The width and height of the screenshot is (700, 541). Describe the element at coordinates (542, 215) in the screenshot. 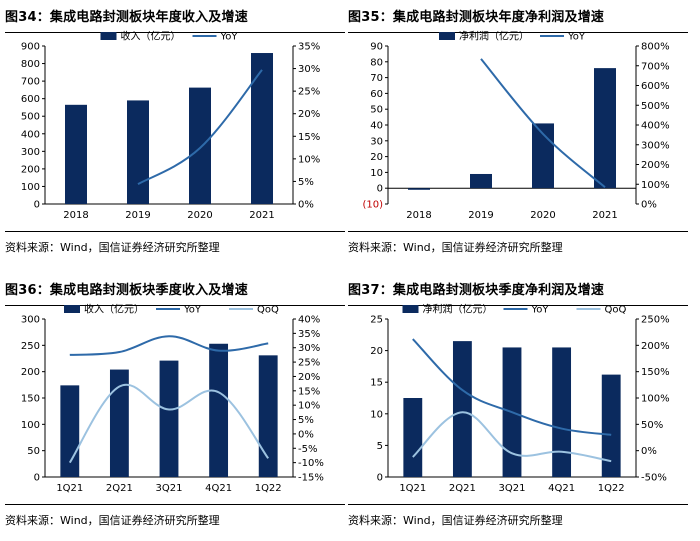

I see `x-tick-label: 2020` at that location.